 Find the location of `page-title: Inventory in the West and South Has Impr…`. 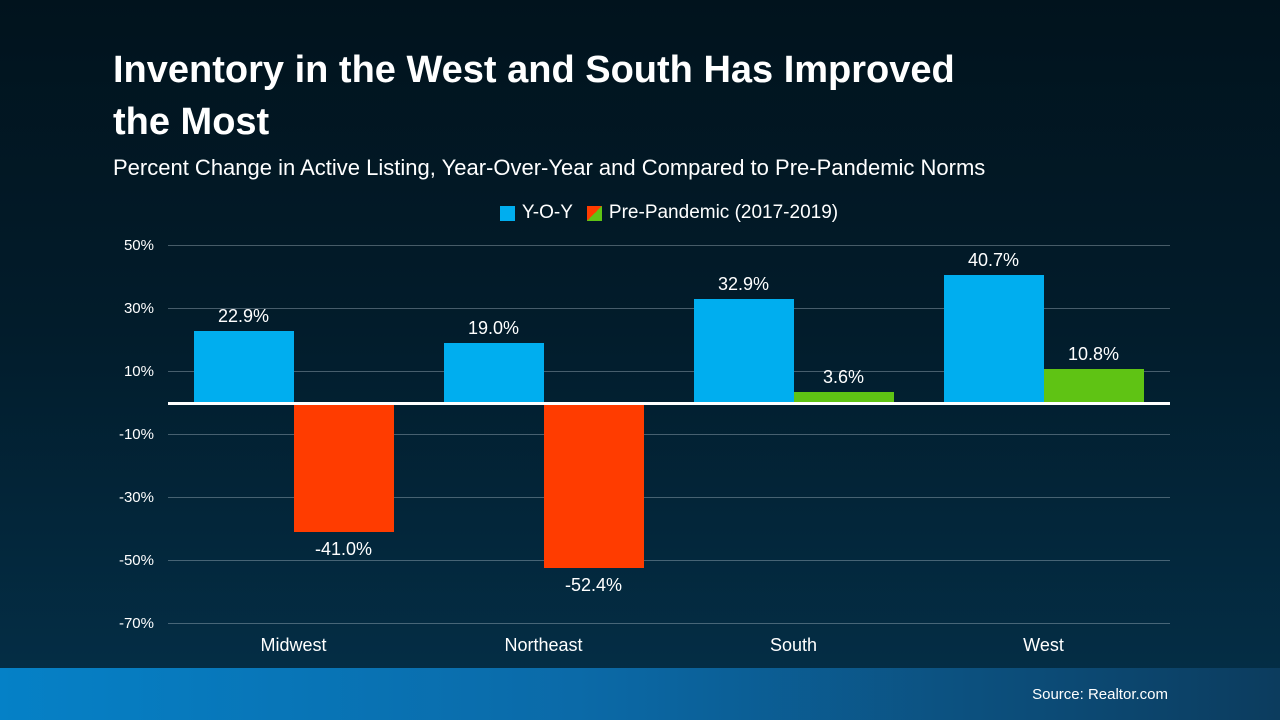

page-title: Inventory in the West and South Has Impr… is located at coordinates (534, 96).